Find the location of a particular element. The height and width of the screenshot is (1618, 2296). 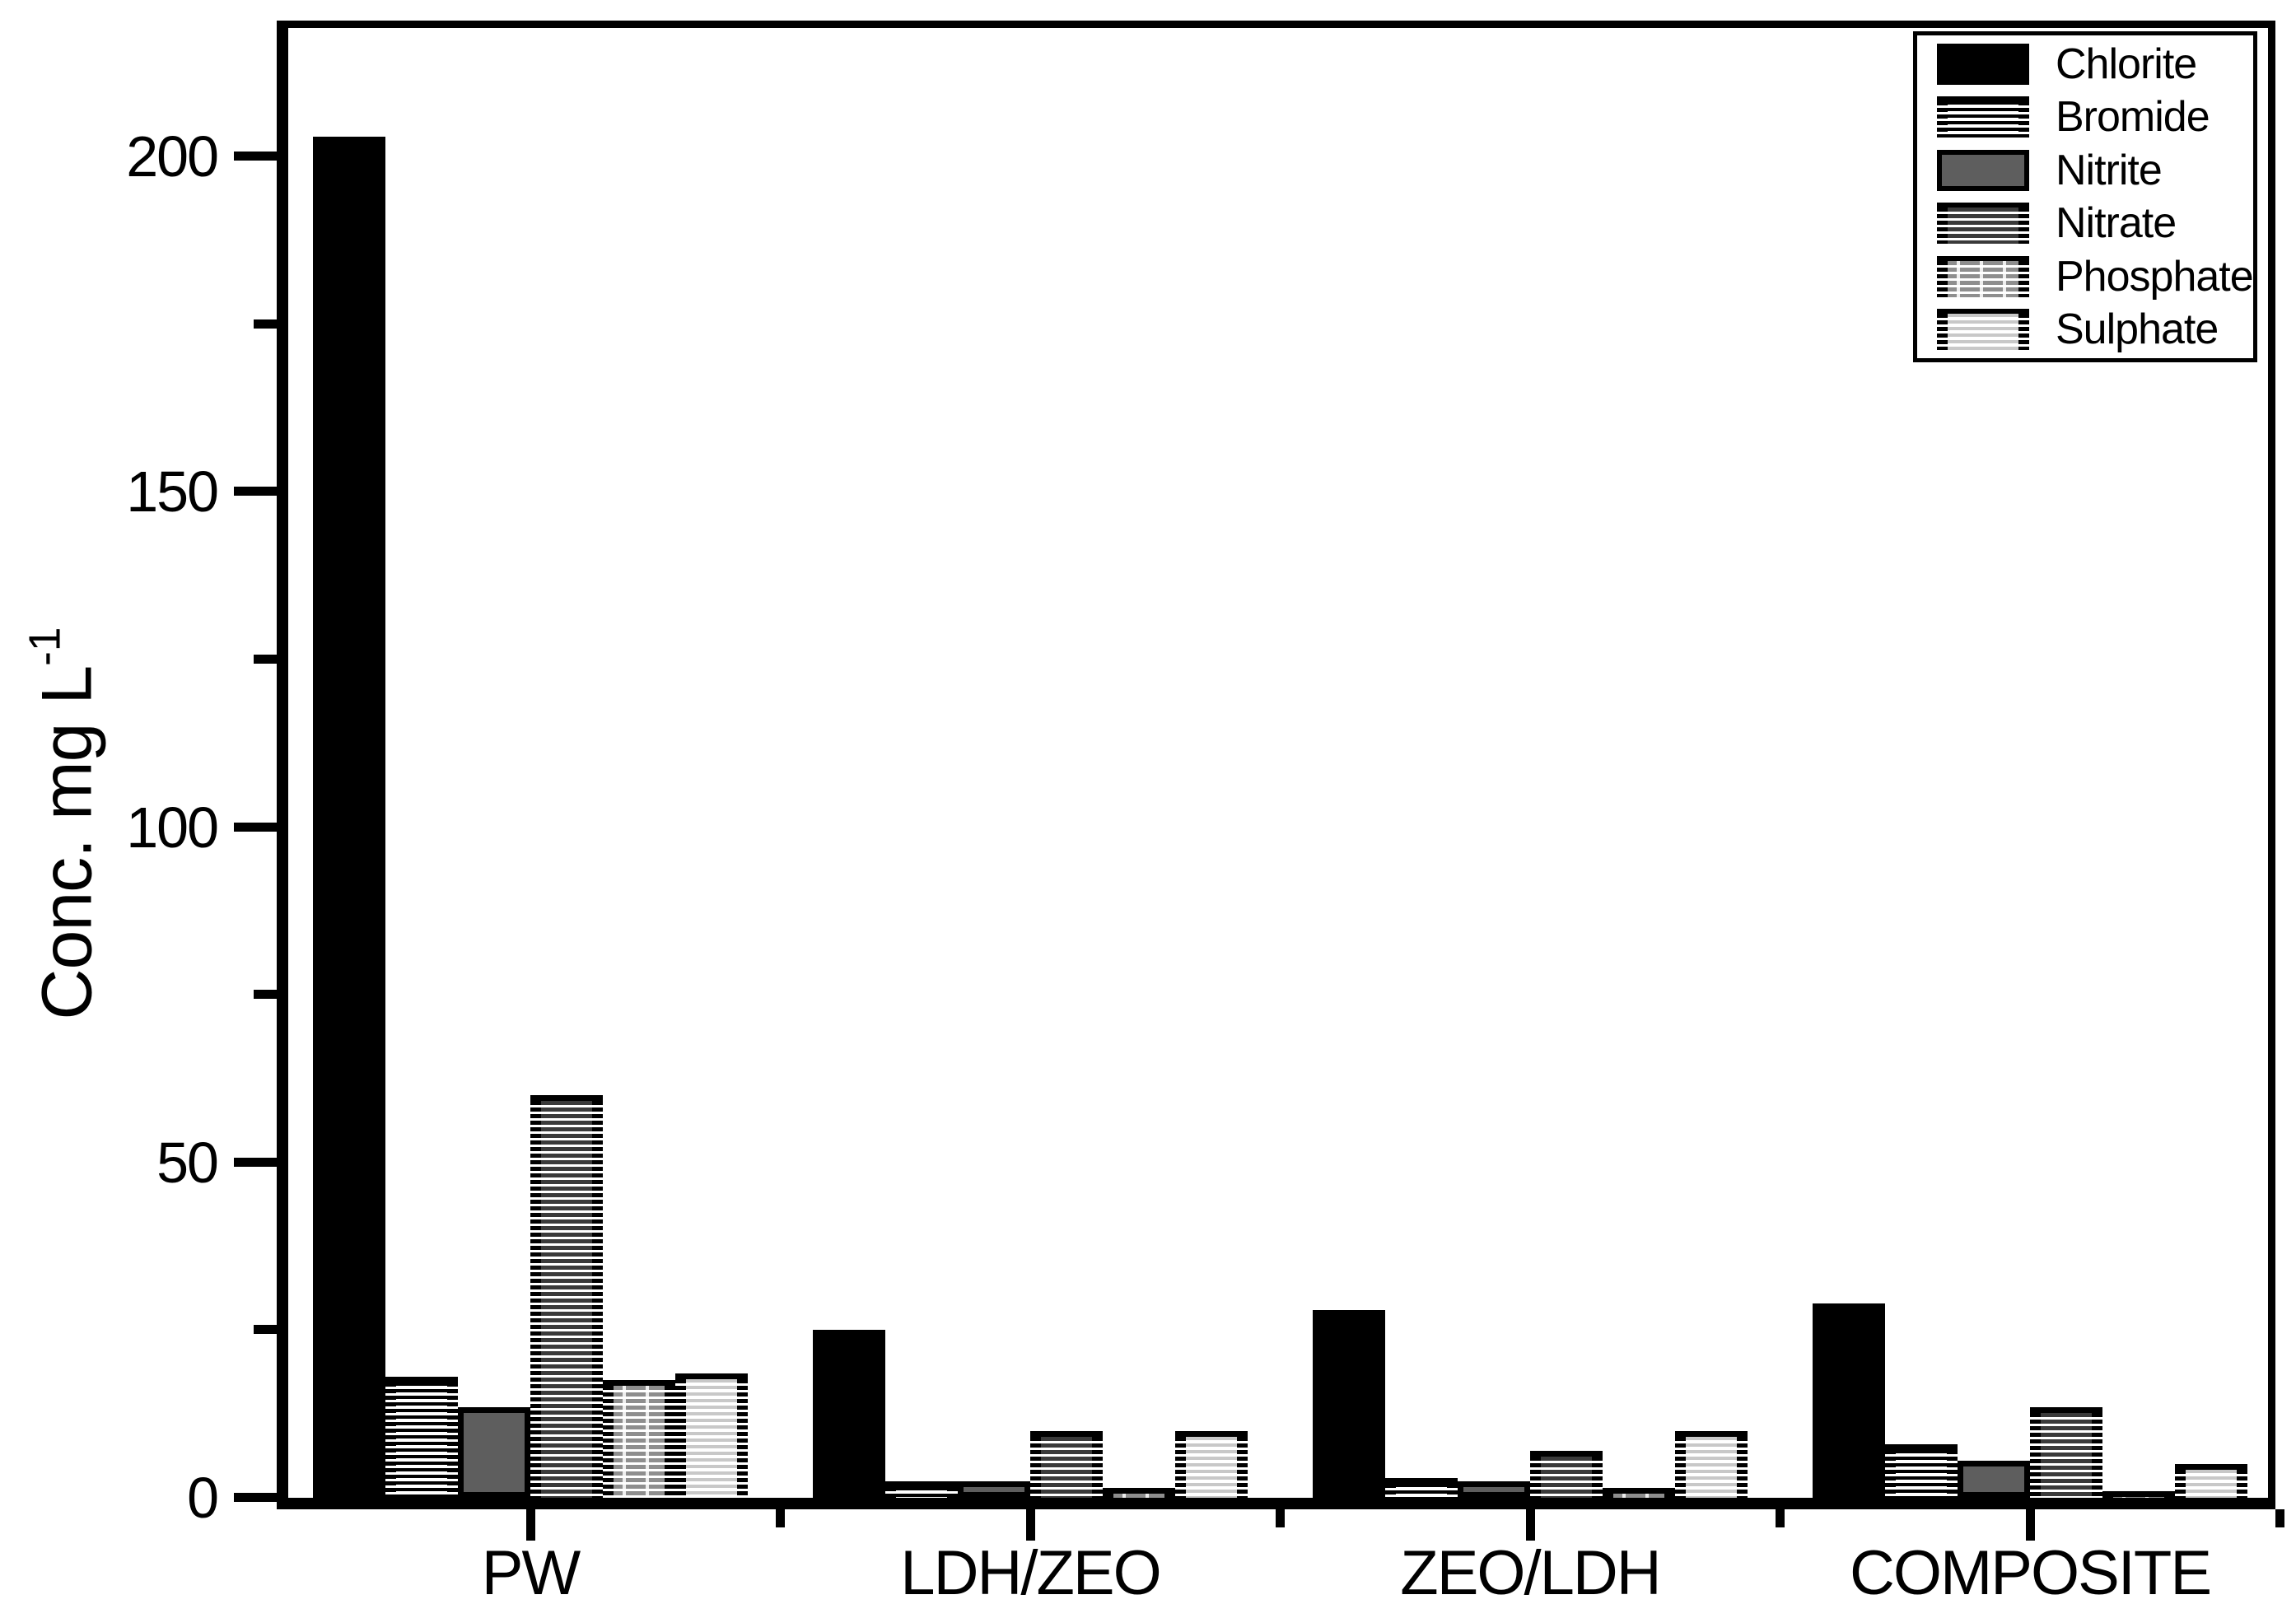

bar-group-ldh-zeo is located at coordinates (1030, 1414).